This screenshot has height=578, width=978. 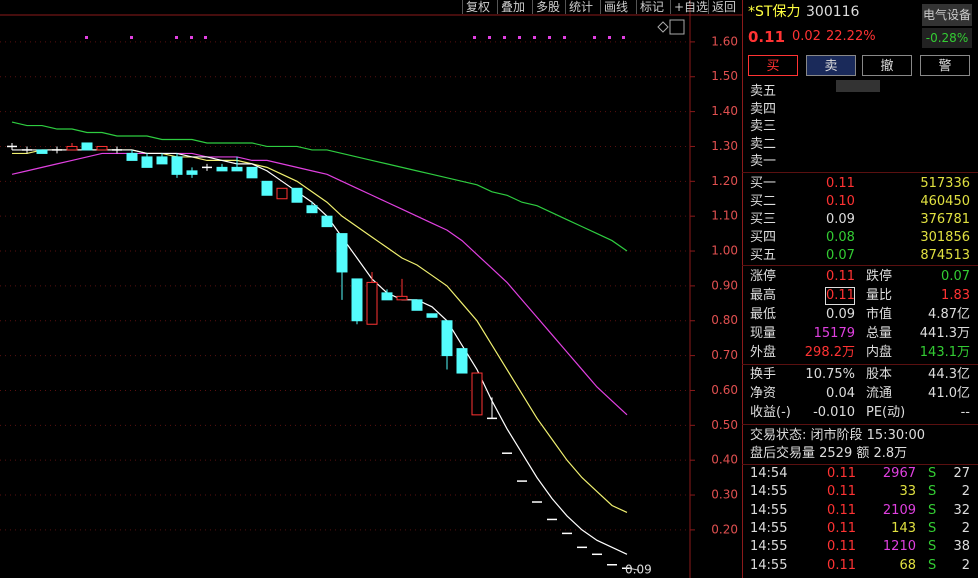 What do you see at coordinates (724, 181) in the screenshot?
I see `y-tick-label: 1.20` at bounding box center [724, 181].